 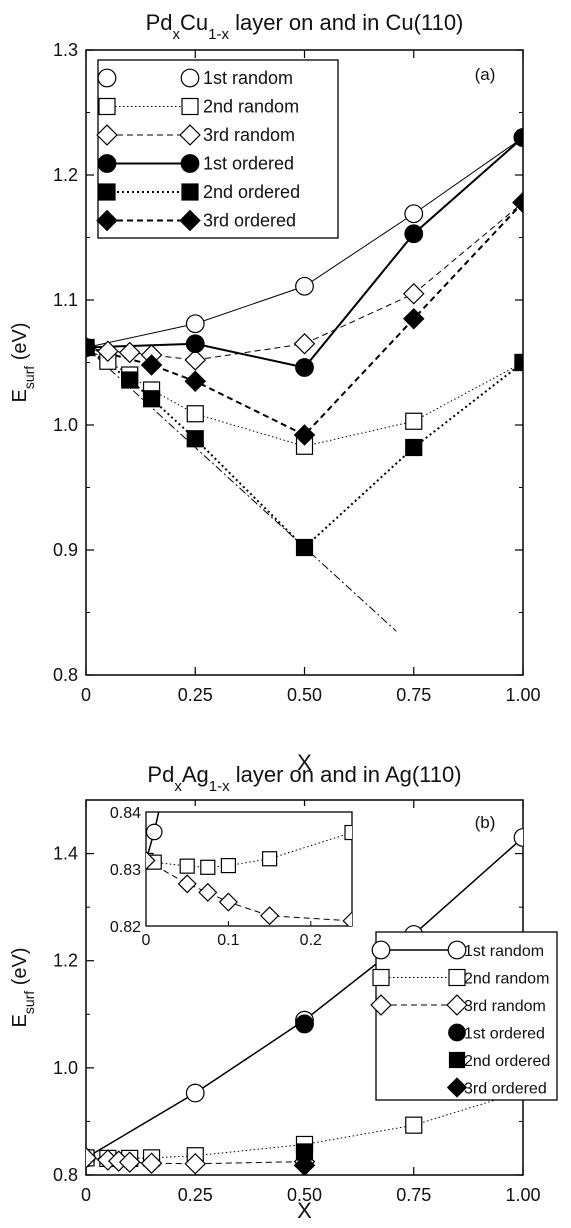 I want to click on legend-label: 2nd ordered, so click(x=507, y=1061).